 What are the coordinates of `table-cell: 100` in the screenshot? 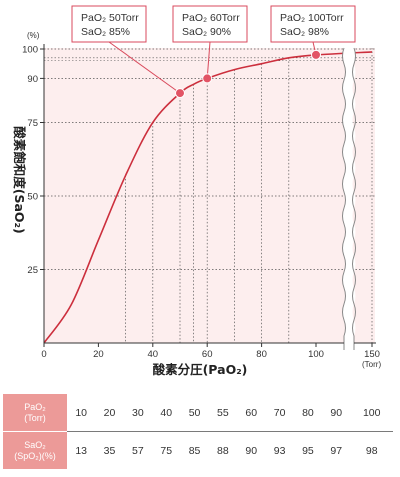 It's located at (371, 413).